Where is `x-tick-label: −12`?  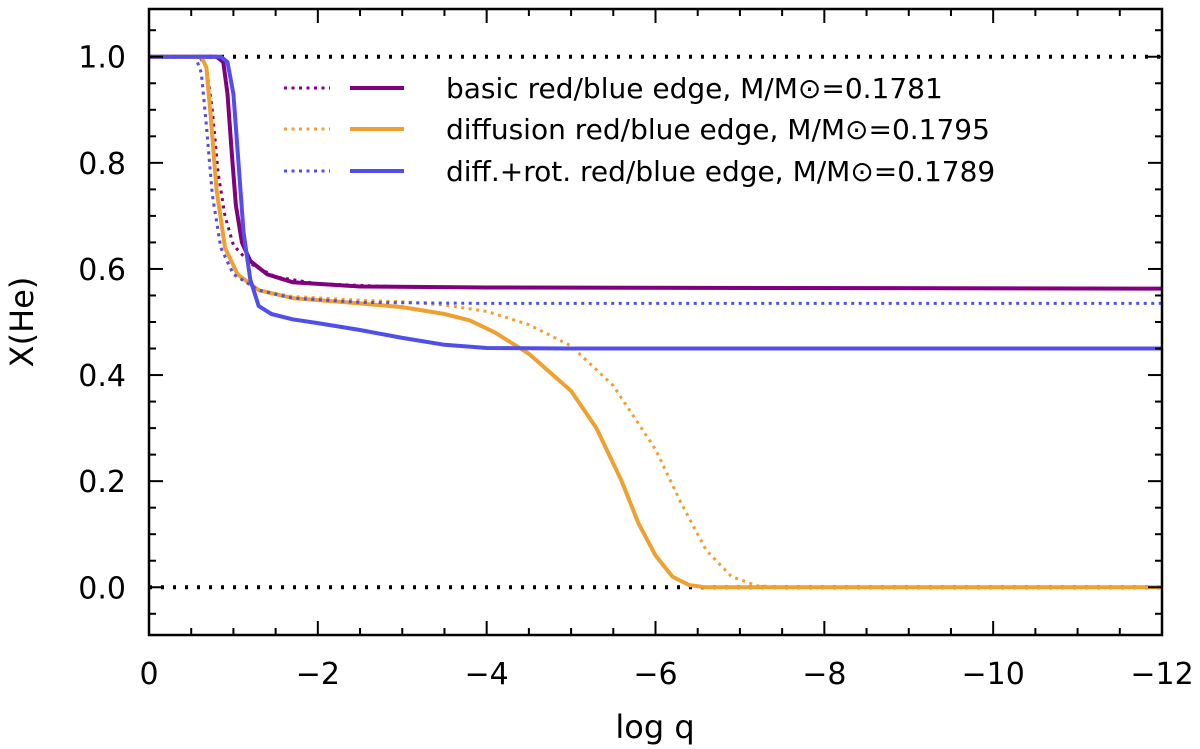
x-tick-label: −12 is located at coordinates (1161, 674).